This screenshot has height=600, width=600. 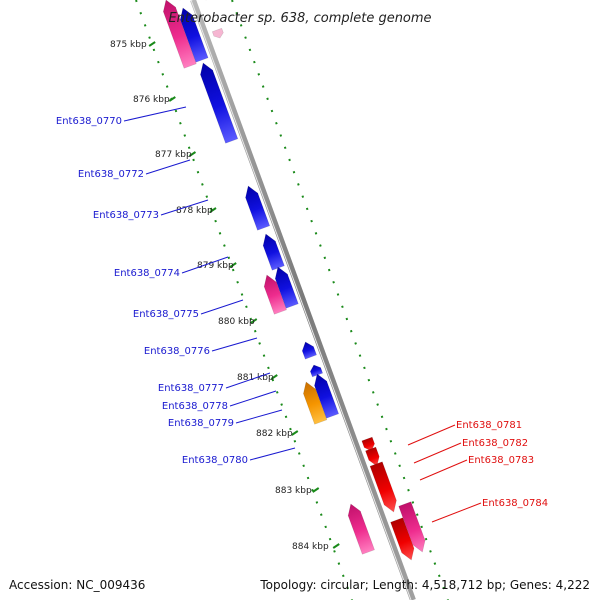 I want to click on gene-label: Ent638_0777, so click(x=191, y=388).